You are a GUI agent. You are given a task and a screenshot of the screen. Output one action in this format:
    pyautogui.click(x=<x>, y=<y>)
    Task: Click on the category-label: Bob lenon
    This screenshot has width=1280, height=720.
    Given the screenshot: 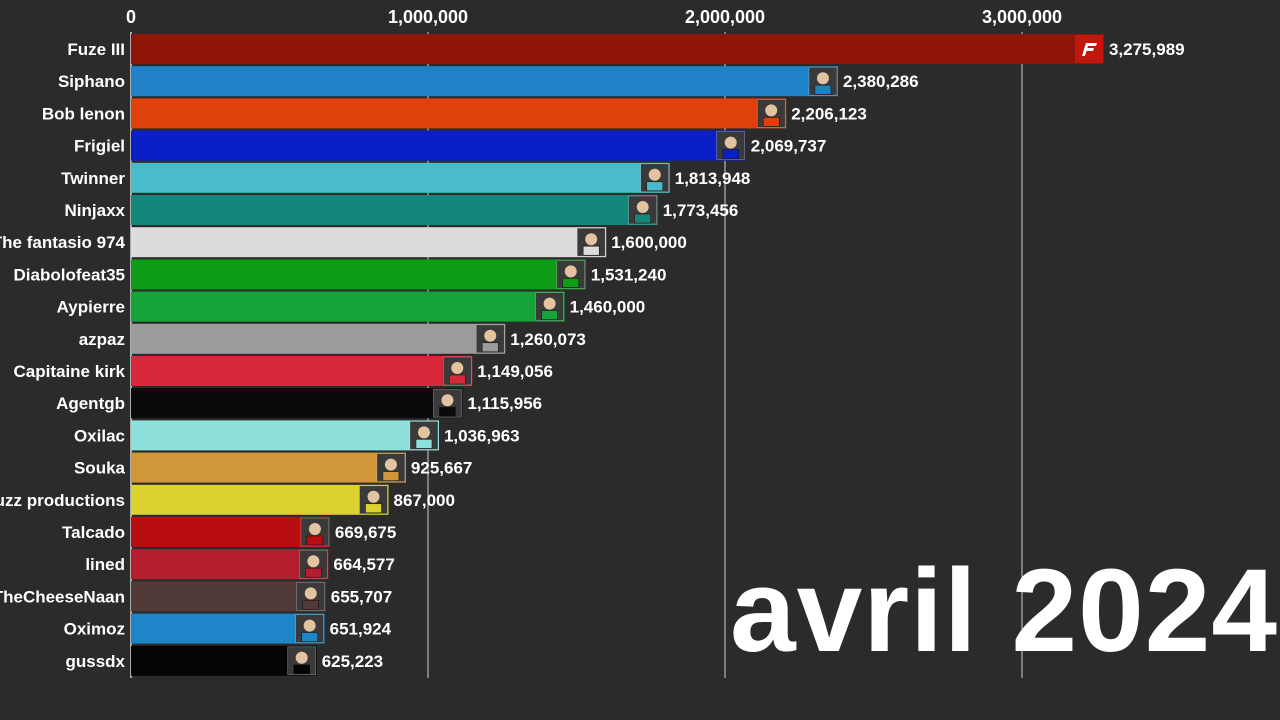 What is the action you would take?
    pyautogui.click(x=83, y=113)
    